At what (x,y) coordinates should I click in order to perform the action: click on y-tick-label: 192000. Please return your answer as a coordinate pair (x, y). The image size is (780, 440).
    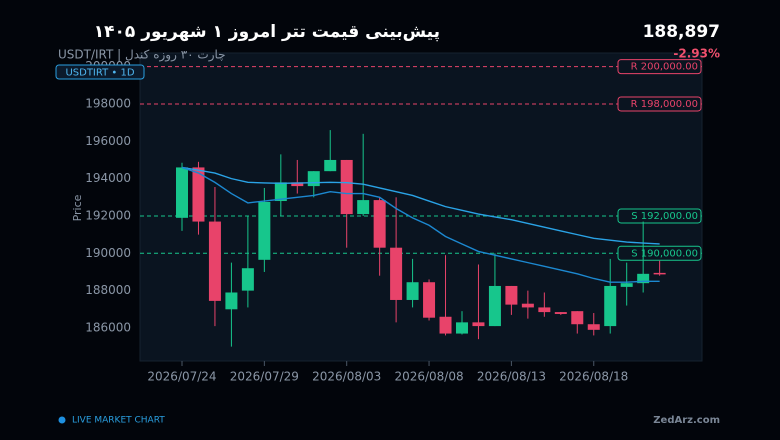
    Looking at the image, I should click on (108, 215).